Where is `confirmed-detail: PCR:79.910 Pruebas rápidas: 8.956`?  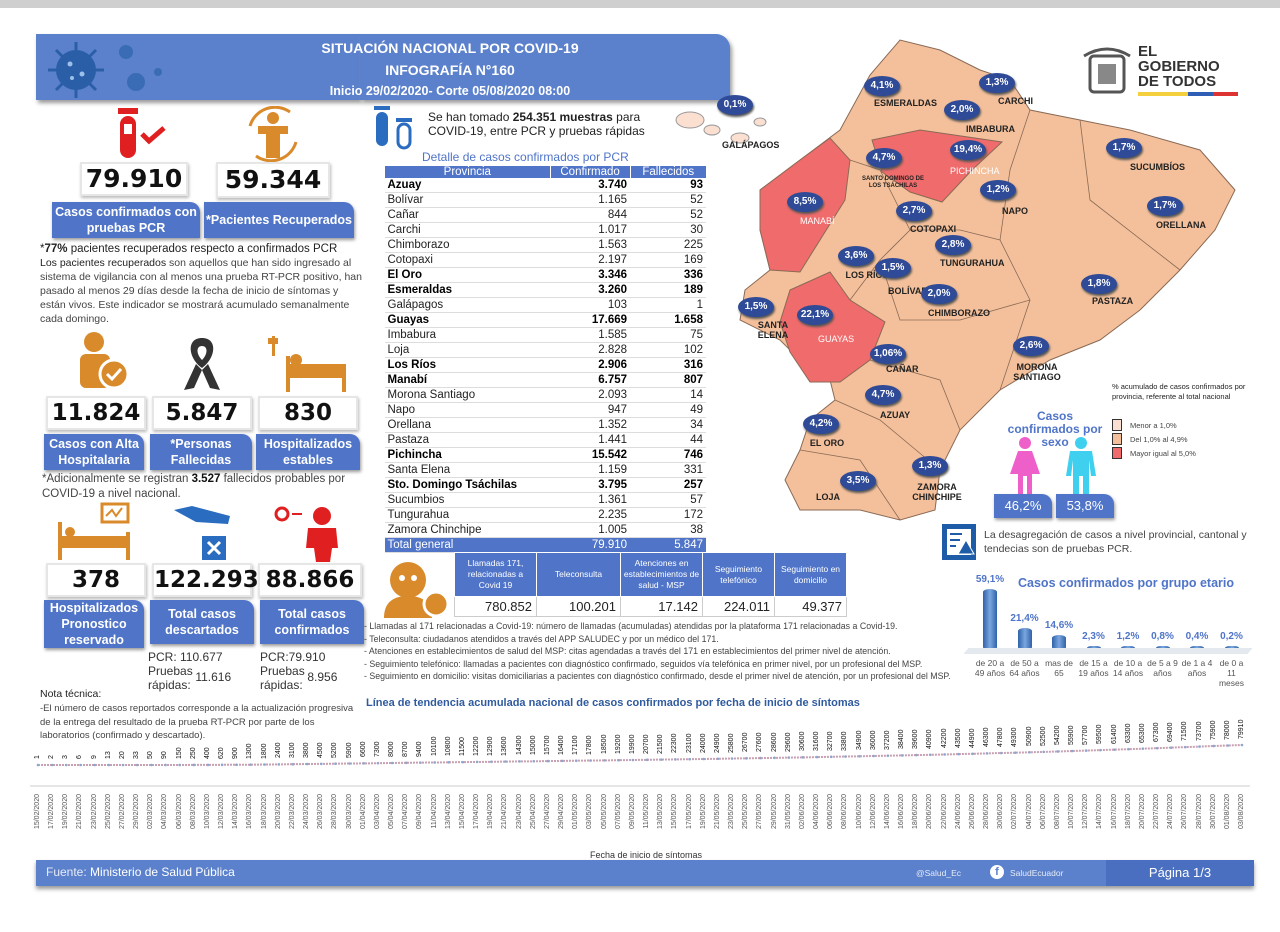 confirmed-detail: PCR:79.910 Pruebas rápidas: 8.956 is located at coordinates (298, 671).